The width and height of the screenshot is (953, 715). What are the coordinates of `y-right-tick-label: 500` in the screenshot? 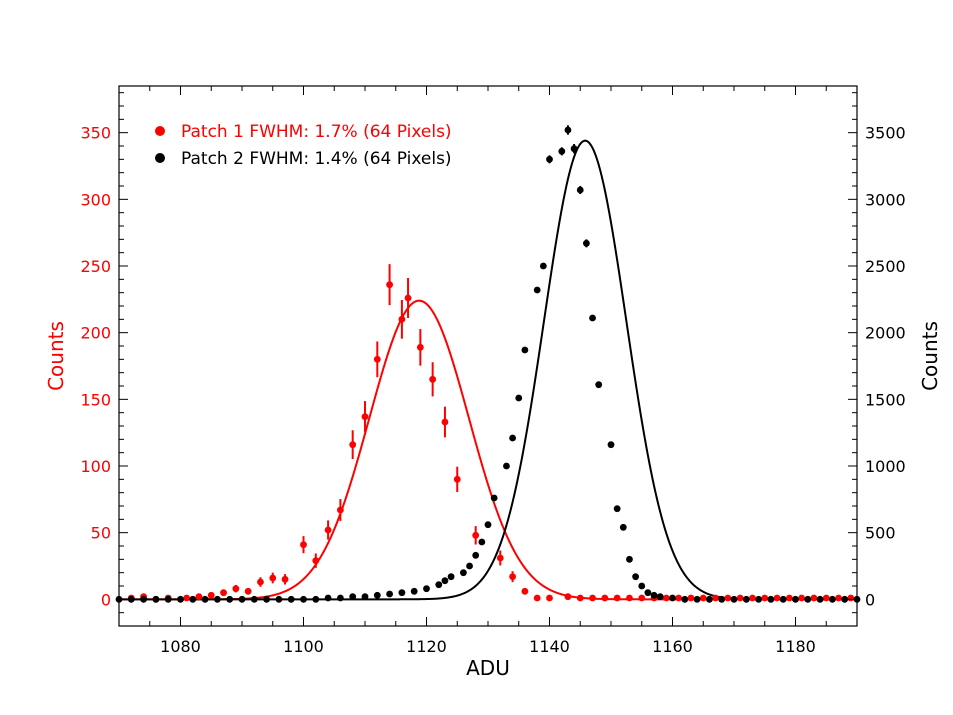 It's located at (880, 533).